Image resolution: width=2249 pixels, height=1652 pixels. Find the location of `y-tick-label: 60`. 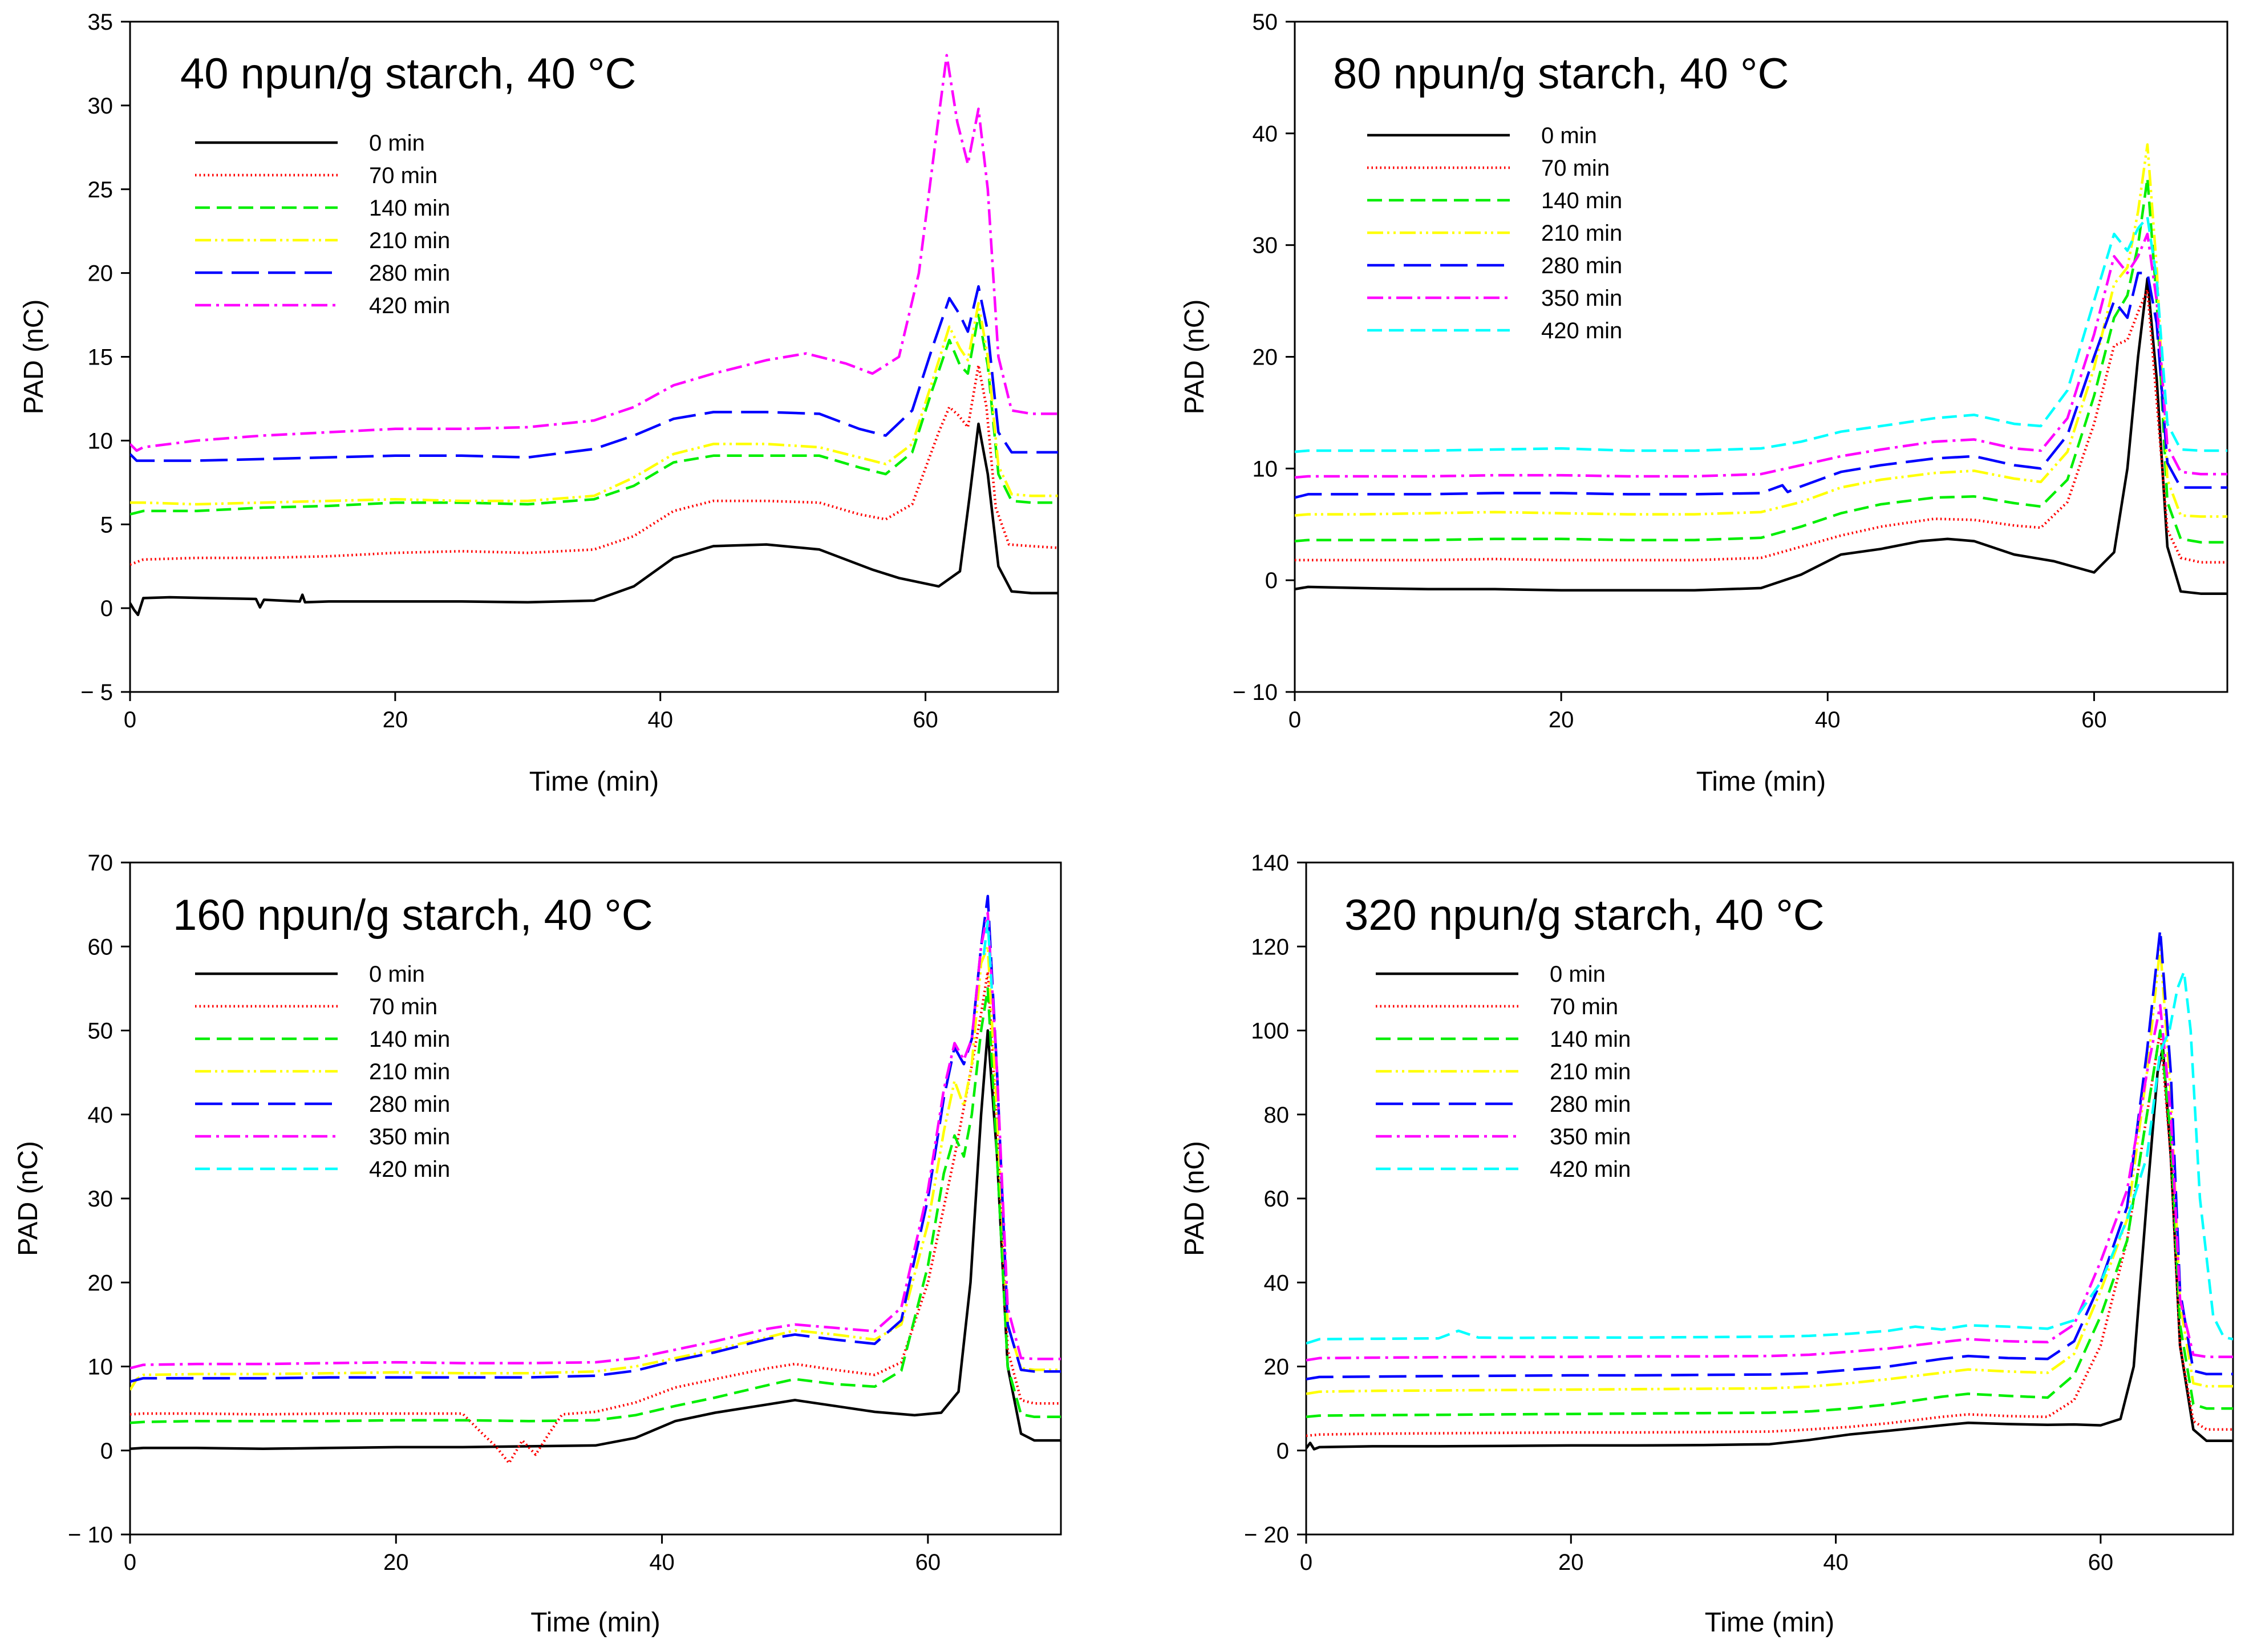

y-tick-label: 60 is located at coordinates (1277, 1199).